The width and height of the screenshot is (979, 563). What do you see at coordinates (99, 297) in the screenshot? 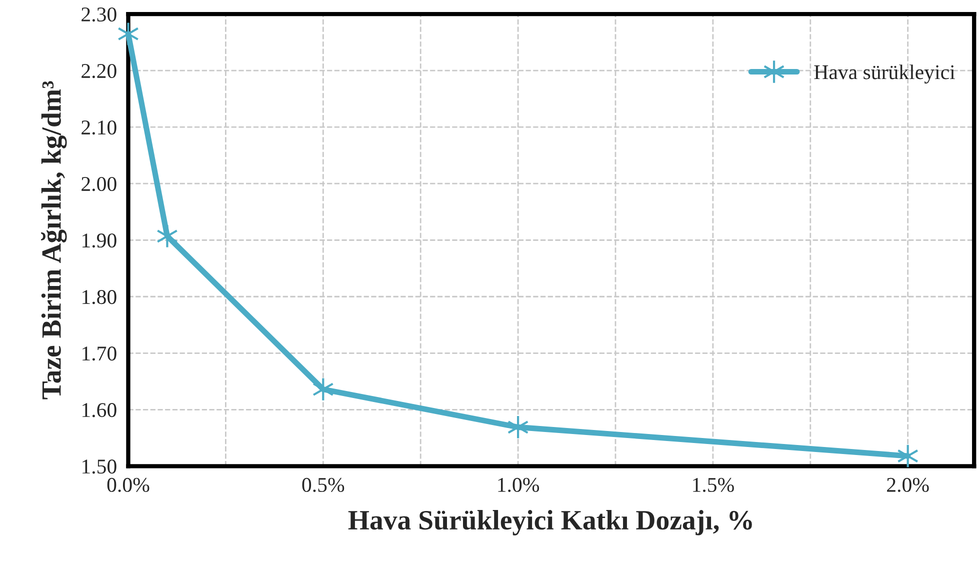
I see `y-tick-label: 1.80` at bounding box center [99, 297].